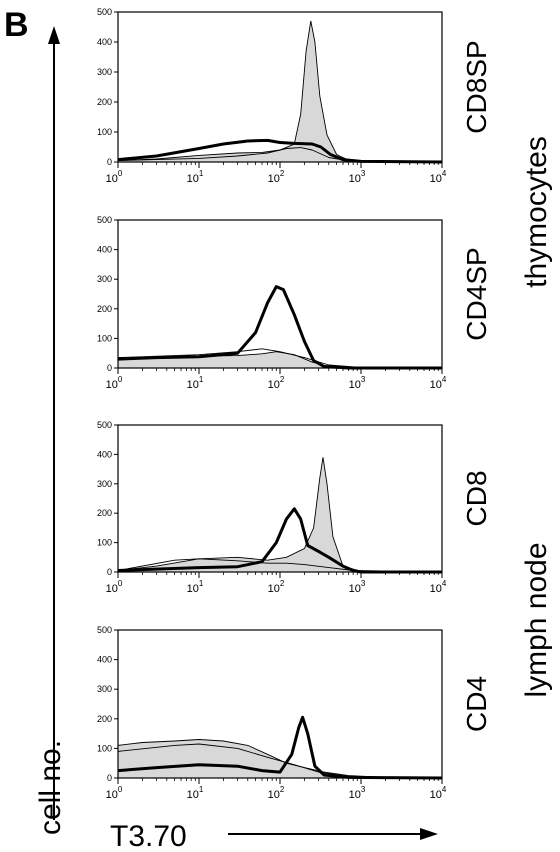 The image size is (560, 852). What do you see at coordinates (429, 834) in the screenshot?
I see `x-axis-arrow-head` at bounding box center [429, 834].